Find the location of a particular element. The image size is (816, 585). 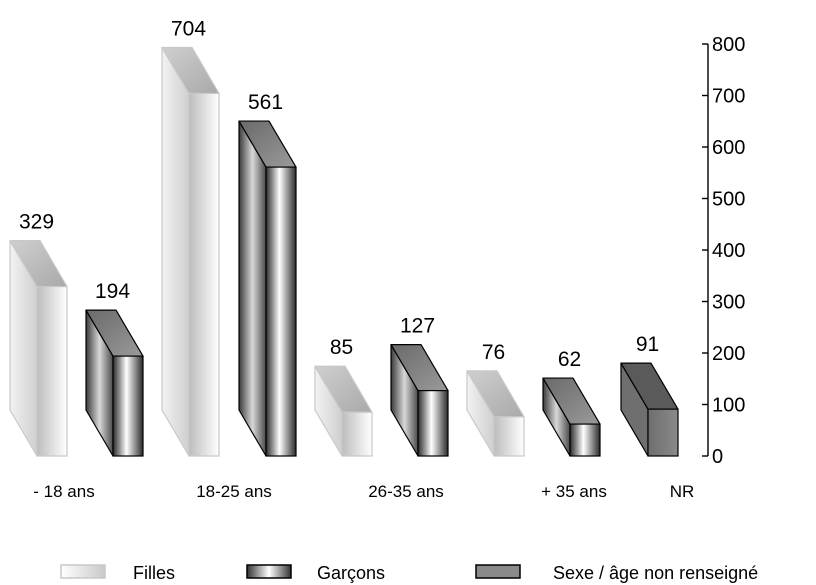

x-tick-label: + 35 ans is located at coordinates (574, 491).